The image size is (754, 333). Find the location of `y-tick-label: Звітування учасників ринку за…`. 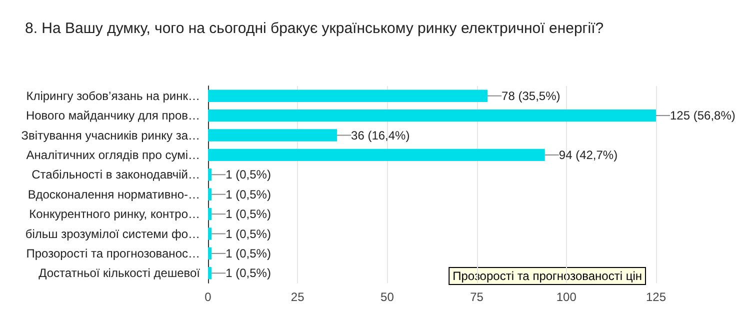

y-tick-label: Звітування учасників ринку за… is located at coordinates (110, 135).